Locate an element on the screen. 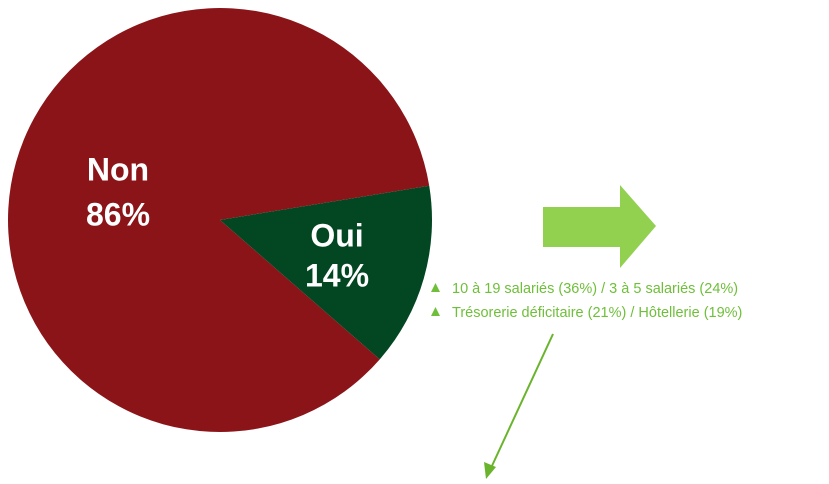 The height and width of the screenshot is (484, 829). arrow-line is located at coordinates (522, 401).